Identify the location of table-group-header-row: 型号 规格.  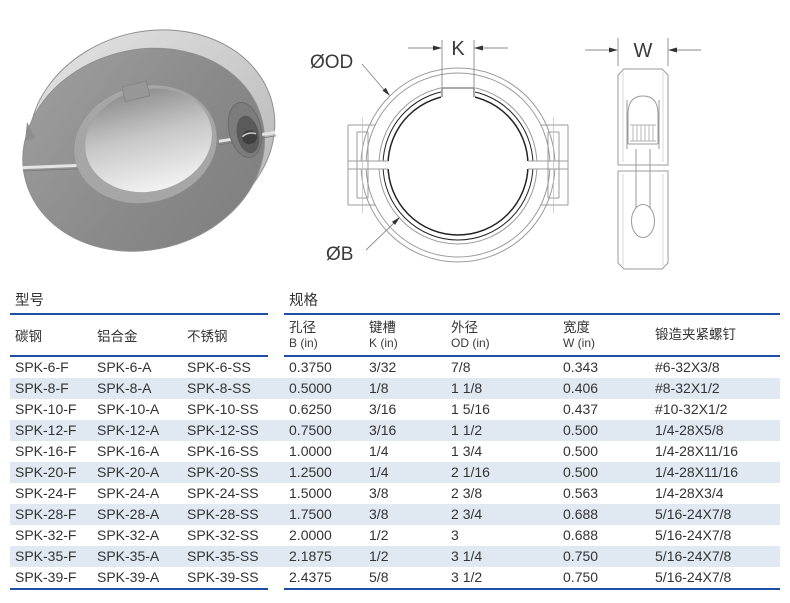
(395, 301).